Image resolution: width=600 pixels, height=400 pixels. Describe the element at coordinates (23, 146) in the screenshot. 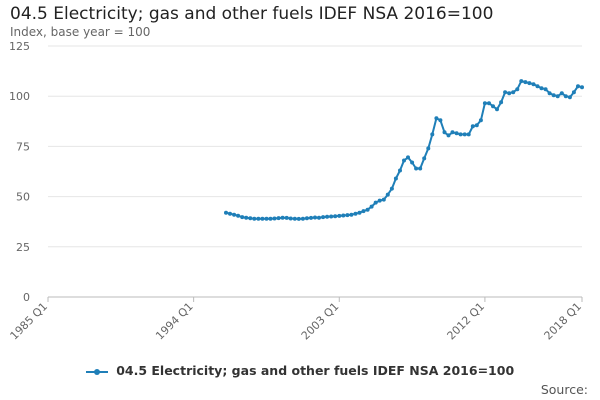

I see `y-tick-label: 75` at that location.